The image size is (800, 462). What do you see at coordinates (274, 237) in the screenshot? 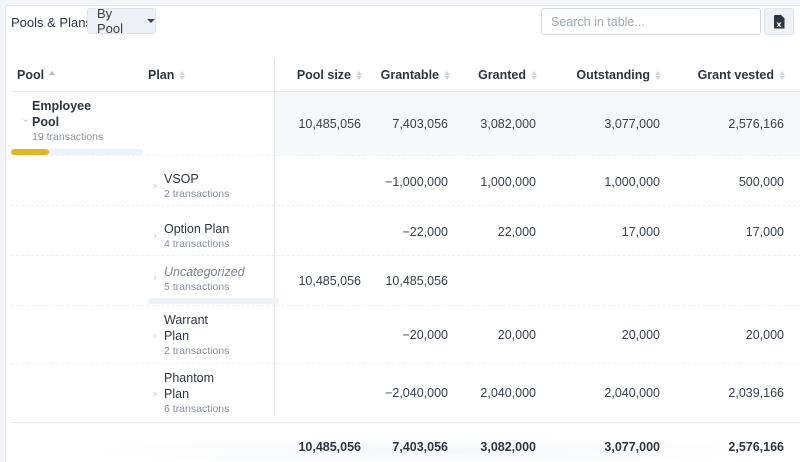
I see `frozen-column-divider` at bounding box center [274, 237].